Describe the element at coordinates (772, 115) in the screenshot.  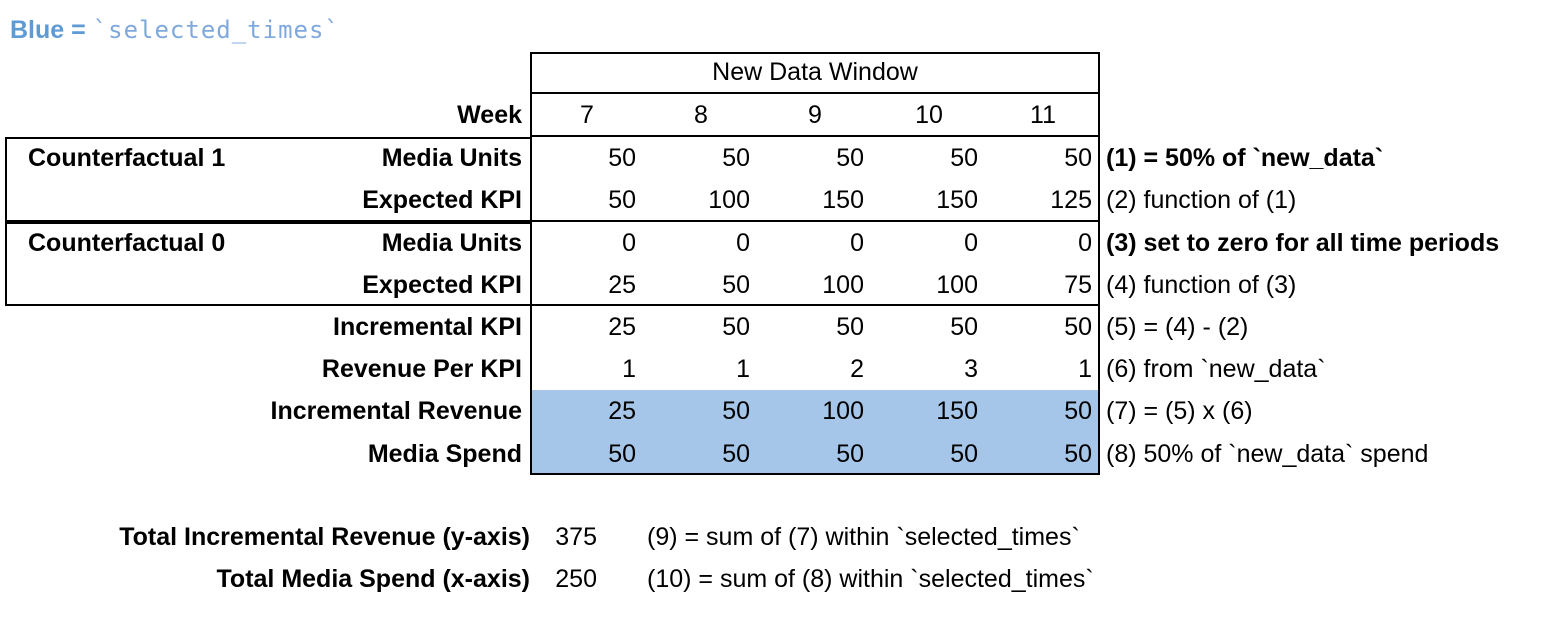
I see `week-row: Week 7 8 9 10 11` at that location.